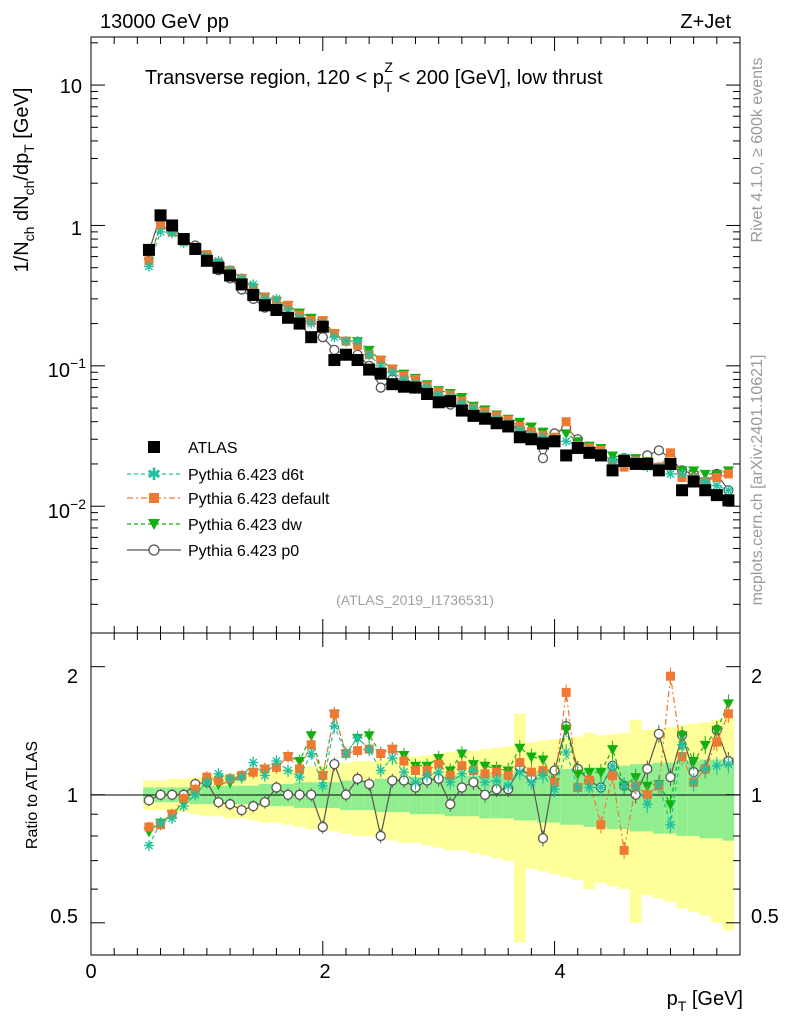  I want to click on legend-item-dw: Pythia 6.423 dw, so click(214, 525).